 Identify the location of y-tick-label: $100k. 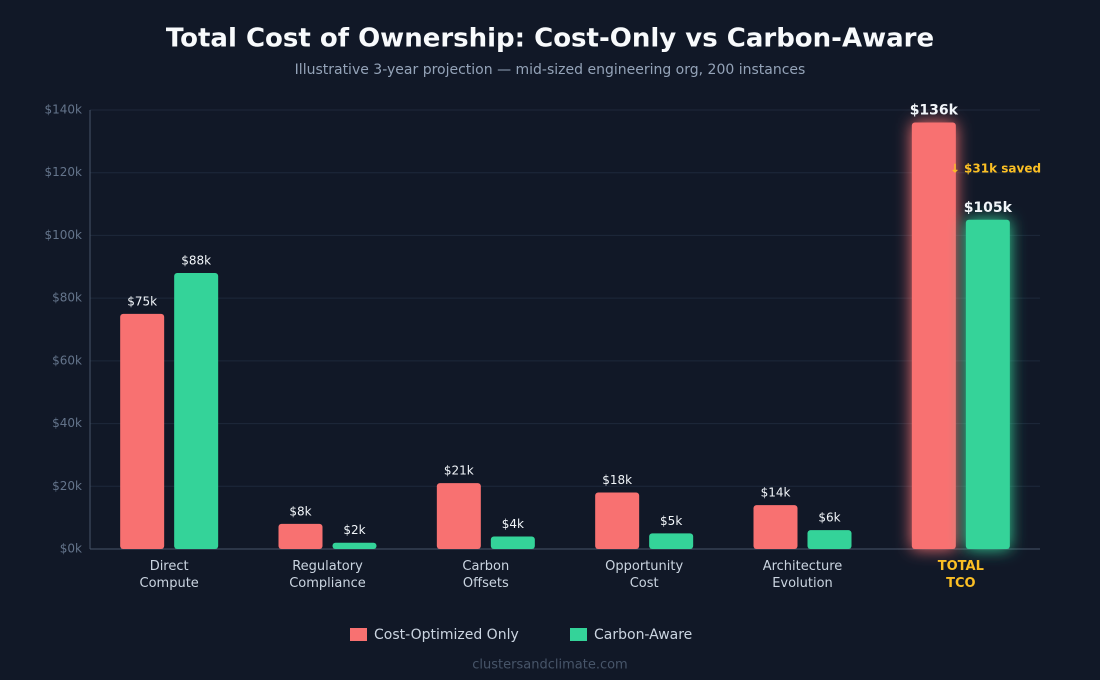
(64, 235).